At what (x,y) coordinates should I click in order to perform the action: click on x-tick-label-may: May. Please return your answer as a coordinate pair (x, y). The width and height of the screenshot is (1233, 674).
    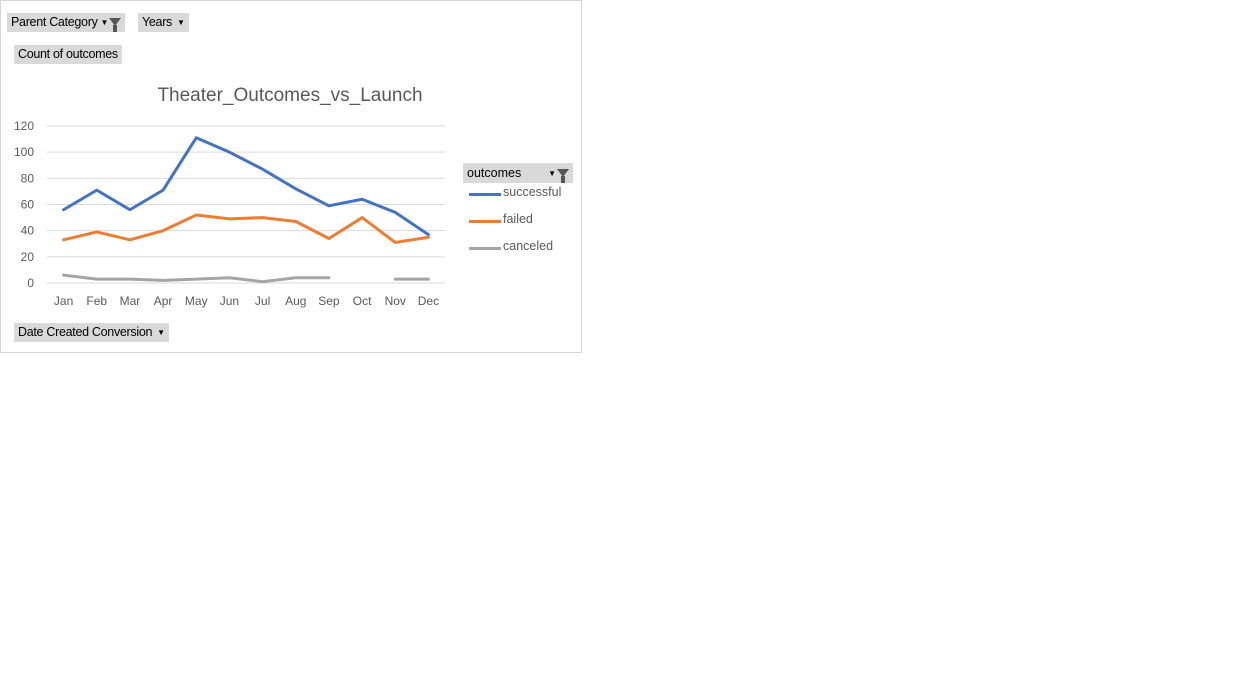
    Looking at the image, I should click on (196, 301).